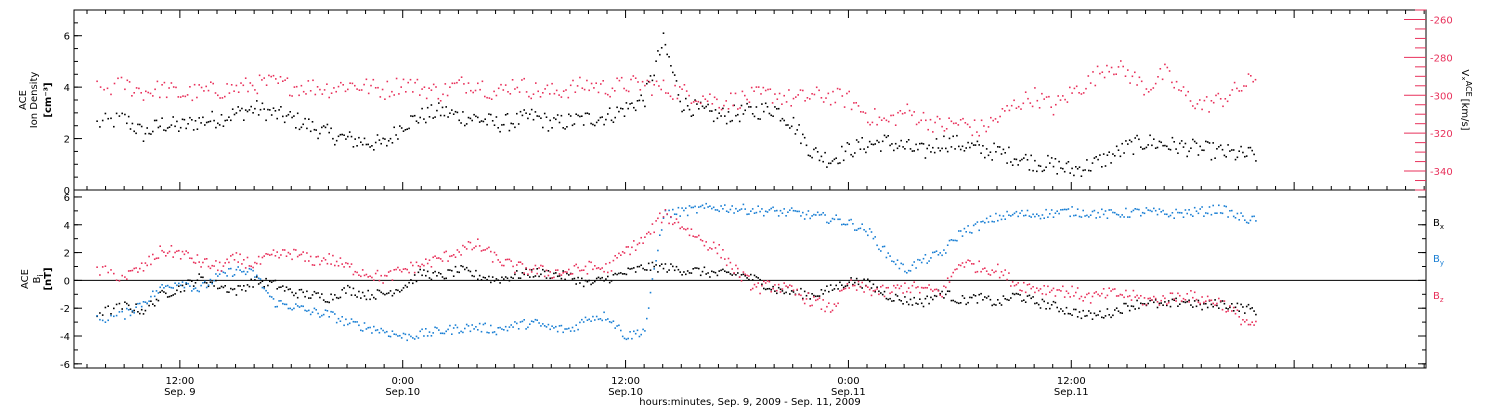 The width and height of the screenshot is (1500, 410). What do you see at coordinates (1071, 381) in the screenshot?
I see `x-tick-time: 12:00` at bounding box center [1071, 381].